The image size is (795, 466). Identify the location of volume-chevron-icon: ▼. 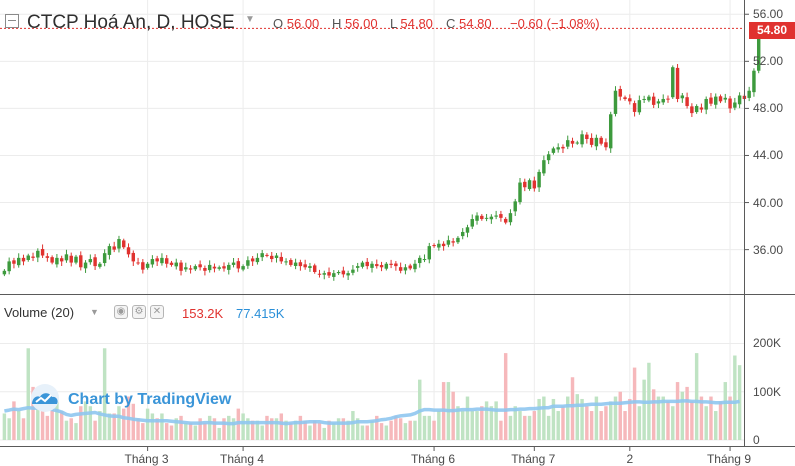
(94, 312).